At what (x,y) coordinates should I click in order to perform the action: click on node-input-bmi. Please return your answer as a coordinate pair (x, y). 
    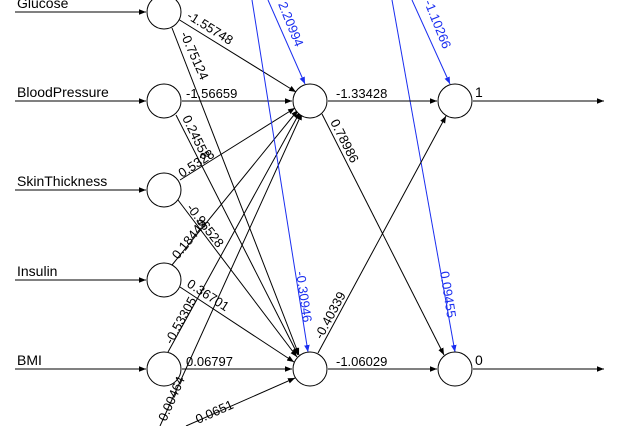
    Looking at the image, I should click on (164, 369).